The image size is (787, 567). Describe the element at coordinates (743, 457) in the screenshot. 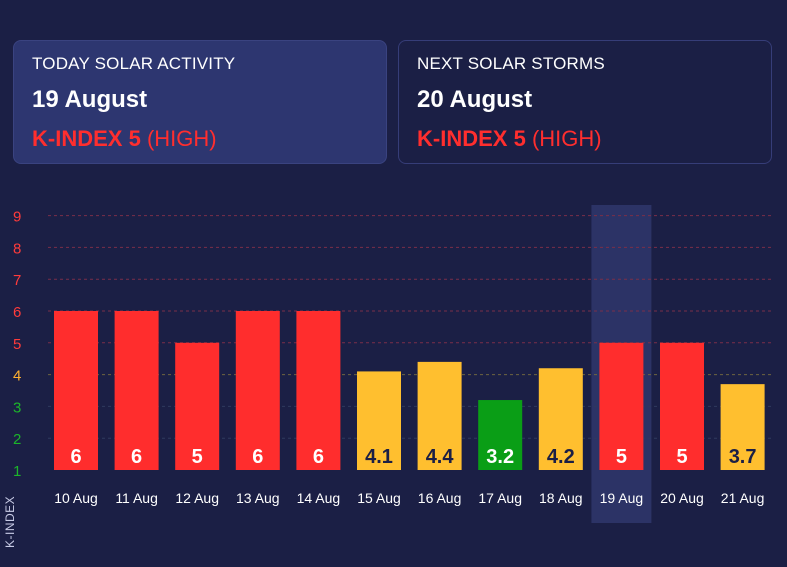

I see `bar-value-label: 3.7` at that location.